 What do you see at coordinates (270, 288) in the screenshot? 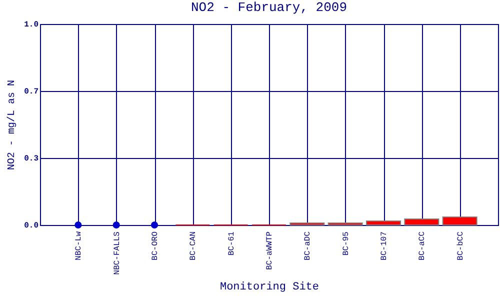
I see `x-axis-title: Monitoring Site` at bounding box center [270, 288].